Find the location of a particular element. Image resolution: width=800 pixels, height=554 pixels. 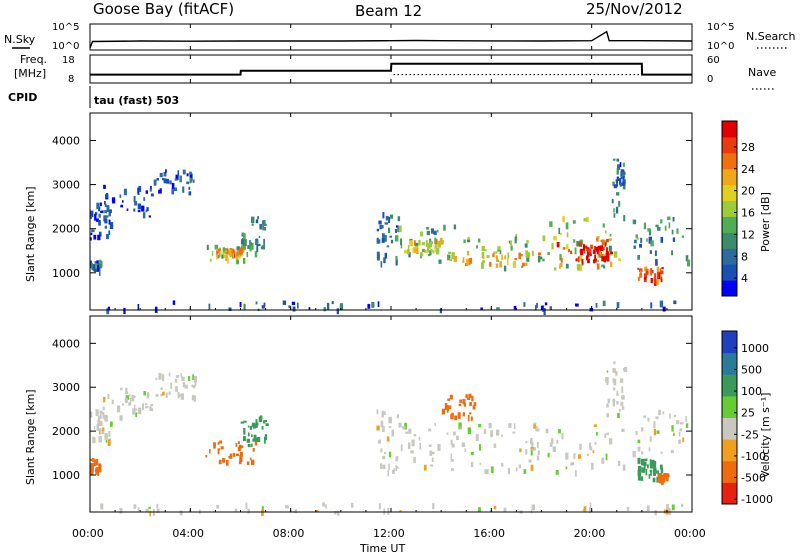

y-tick-label: 1000 is located at coordinates (66, 475).